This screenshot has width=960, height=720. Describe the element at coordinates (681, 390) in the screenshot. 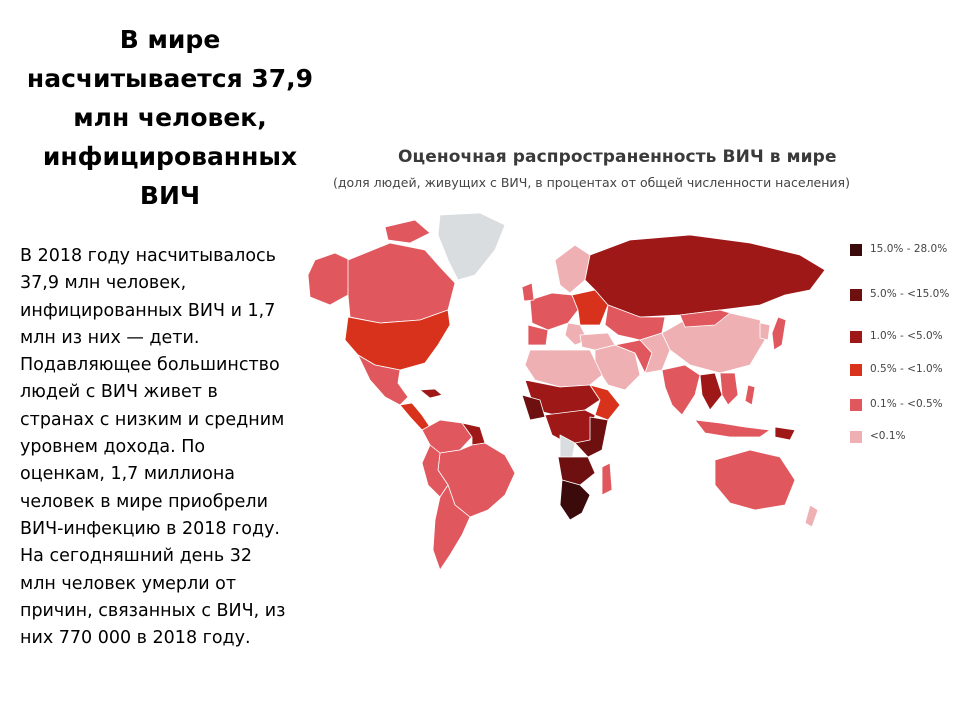

I see `region-india` at that location.